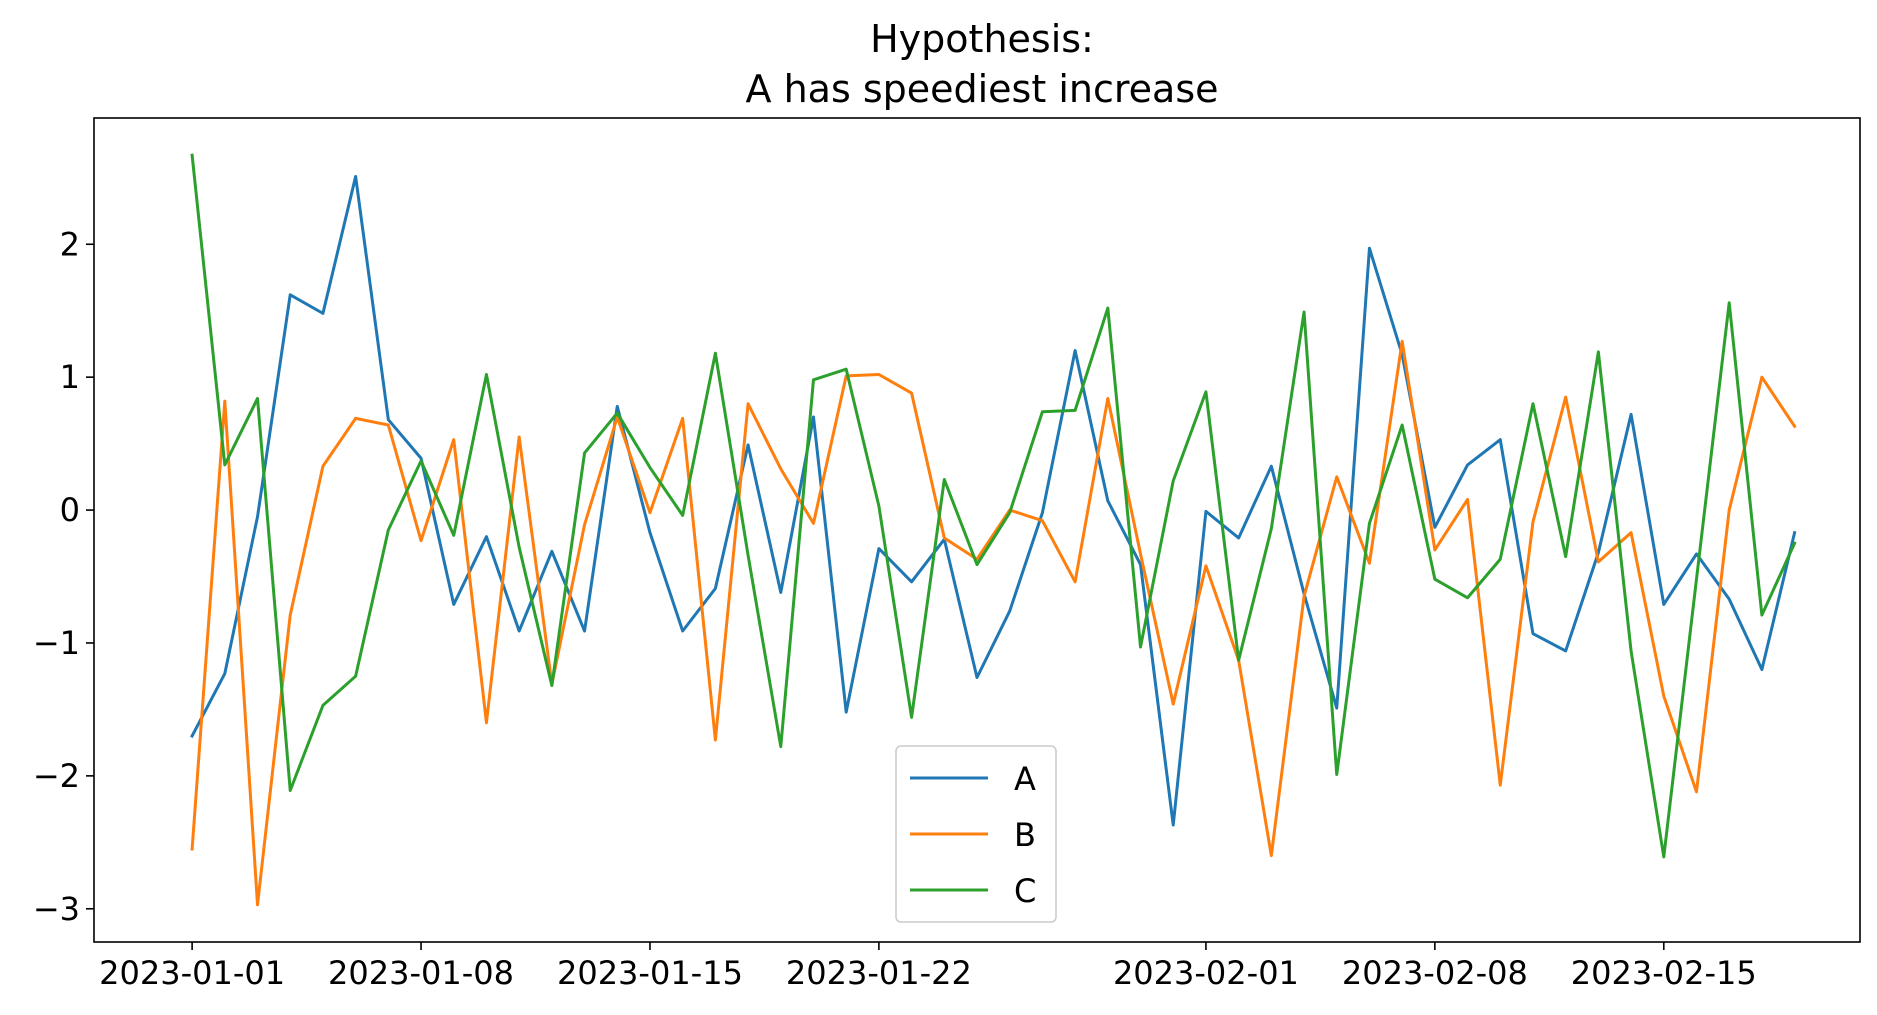 The height and width of the screenshot is (1015, 1877). Describe the element at coordinates (982, 89) in the screenshot. I see `chart-title-line-2: A has speediest increase` at that location.